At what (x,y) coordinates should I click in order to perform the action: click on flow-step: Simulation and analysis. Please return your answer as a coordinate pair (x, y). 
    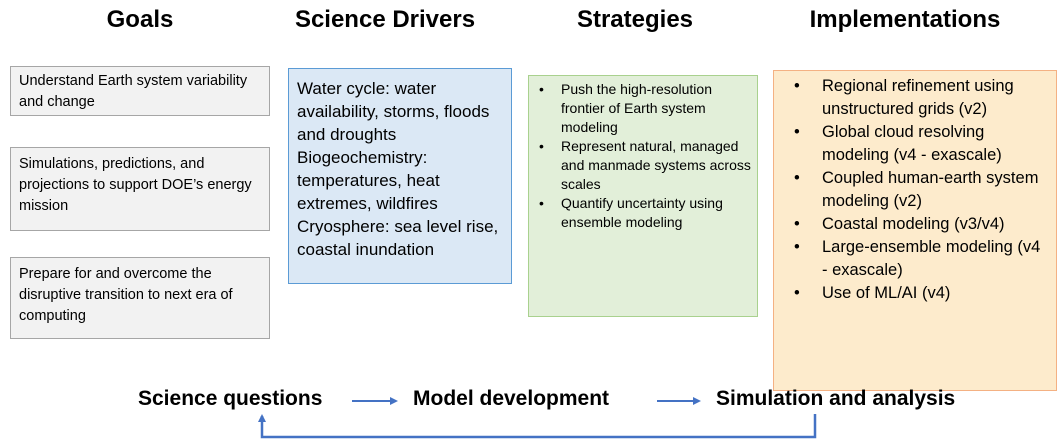
    Looking at the image, I should click on (836, 398).